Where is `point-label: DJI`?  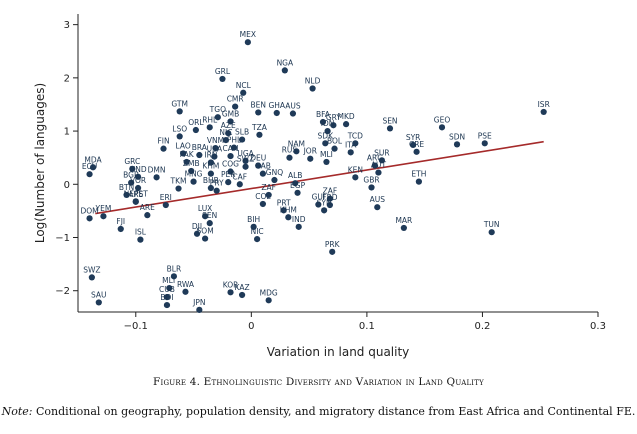 point-label: DJI is located at coordinates (197, 226).